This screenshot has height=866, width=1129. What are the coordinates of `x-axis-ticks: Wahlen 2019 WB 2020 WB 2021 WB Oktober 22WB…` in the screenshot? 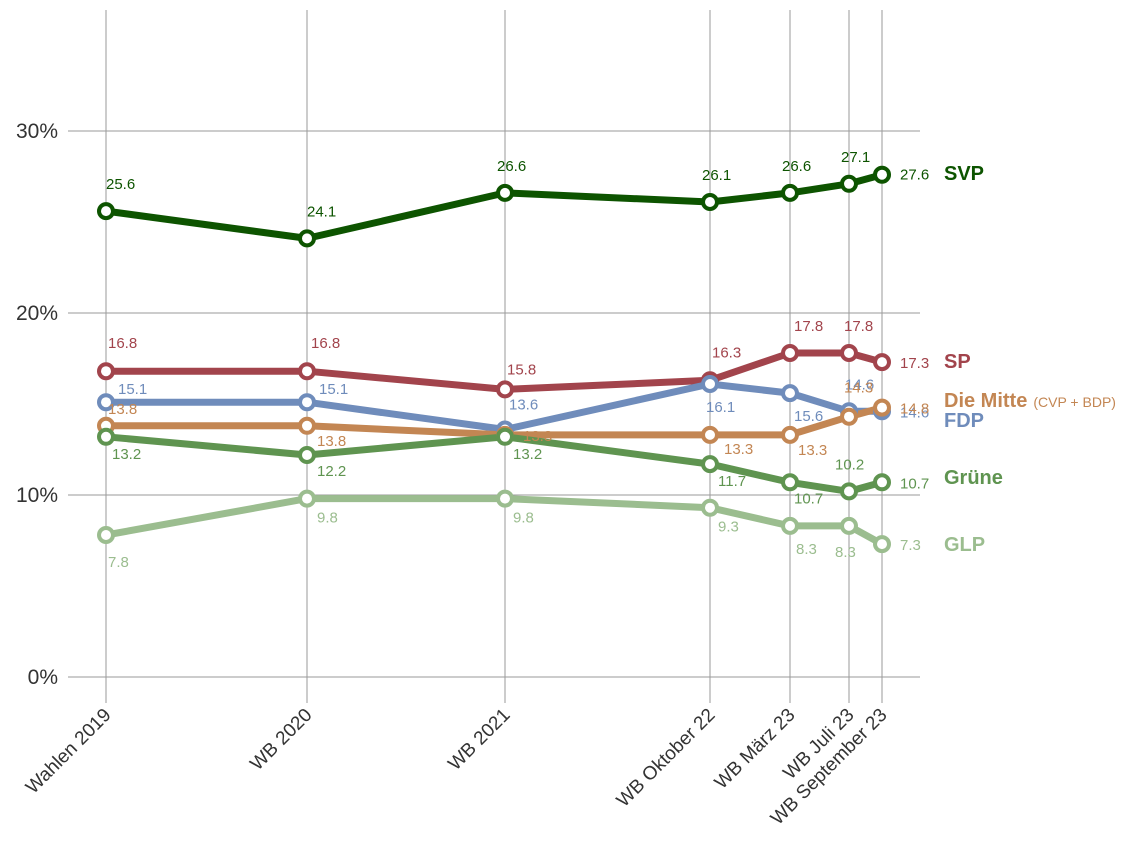 It's located at (457, 767).